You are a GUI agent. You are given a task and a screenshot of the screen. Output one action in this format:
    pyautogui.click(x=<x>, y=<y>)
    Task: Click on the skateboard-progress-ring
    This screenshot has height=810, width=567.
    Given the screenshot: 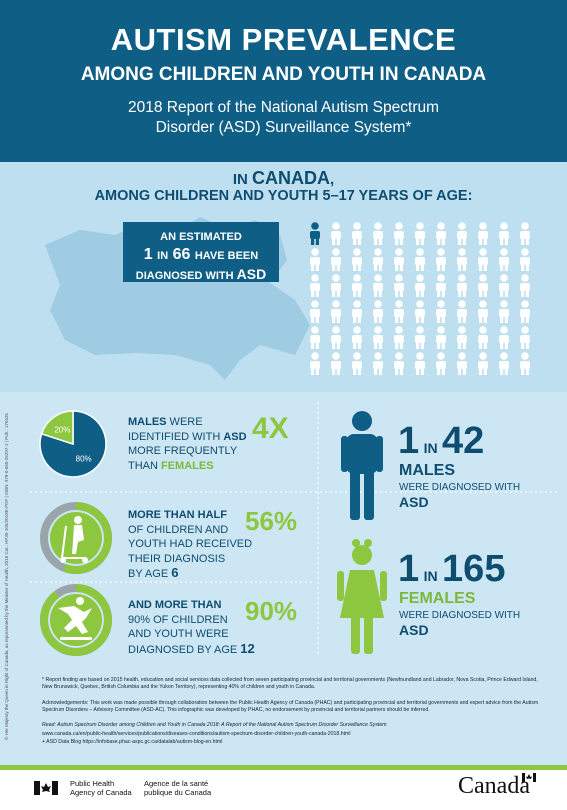 What is the action you would take?
    pyautogui.click(x=76, y=538)
    